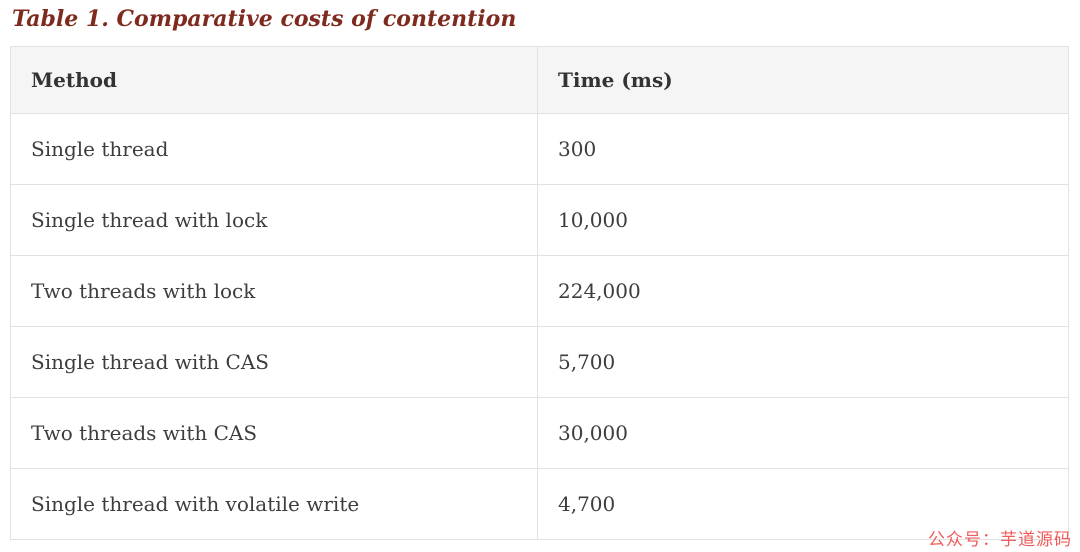 This screenshot has width=1080, height=552. Describe the element at coordinates (1000, 540) in the screenshot. I see `watermark-text: 公众号：芋道源码` at that location.